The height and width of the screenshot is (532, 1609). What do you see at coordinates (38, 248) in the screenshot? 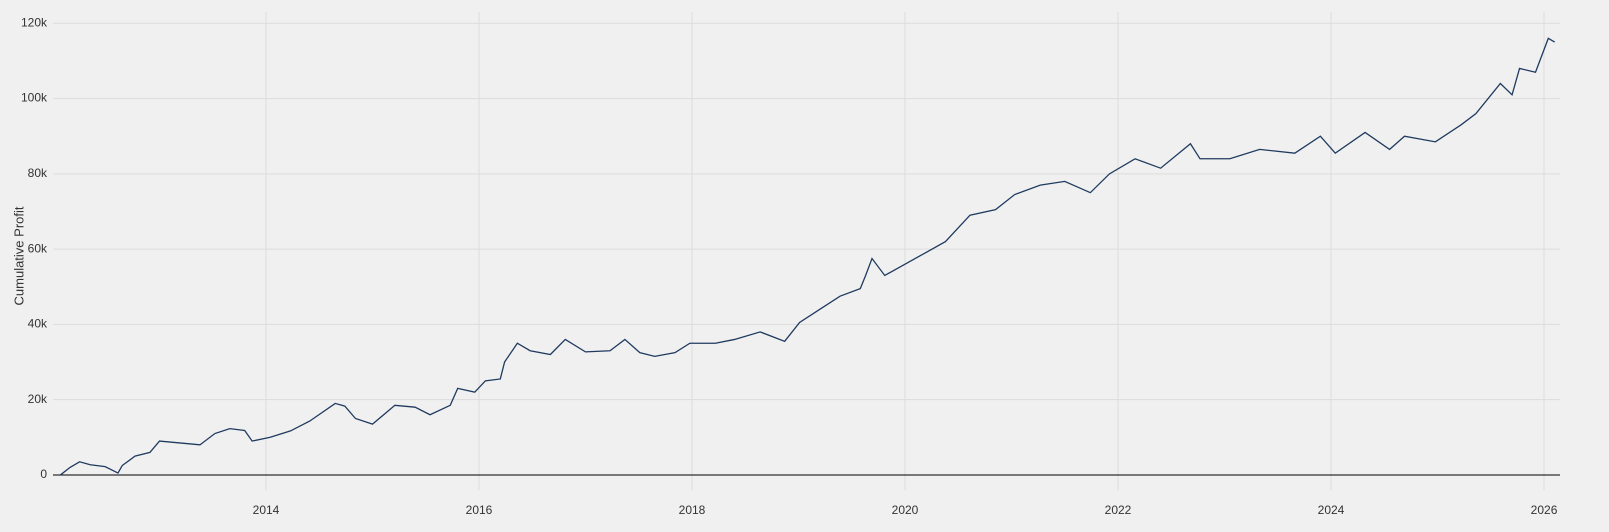
I see `y-tick-label: 60k` at bounding box center [38, 248].